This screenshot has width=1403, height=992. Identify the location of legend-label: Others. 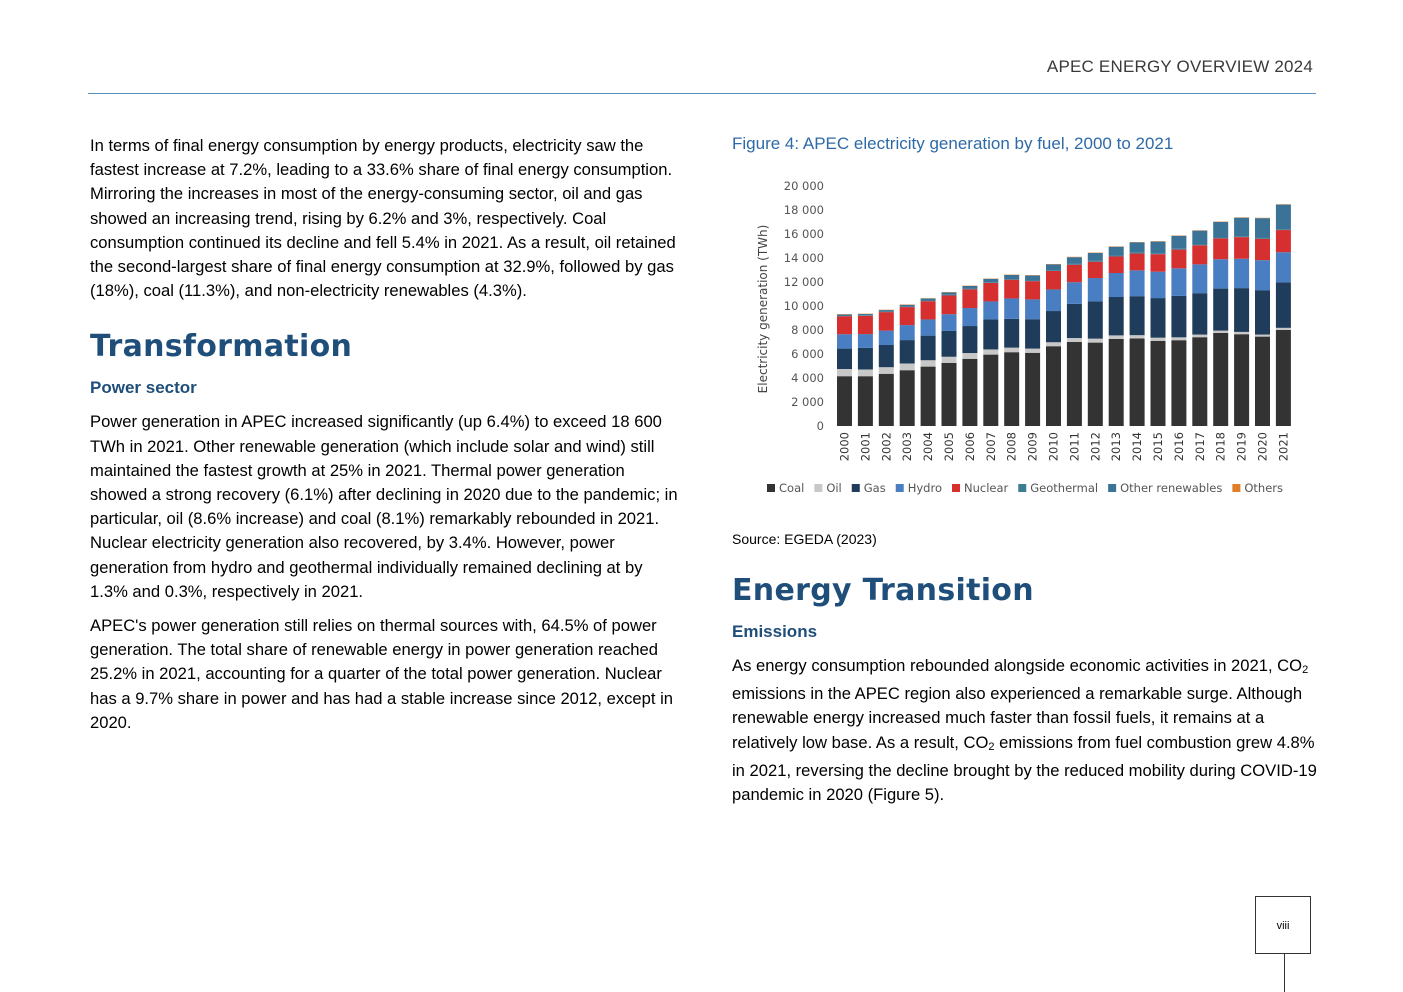
(1263, 488).